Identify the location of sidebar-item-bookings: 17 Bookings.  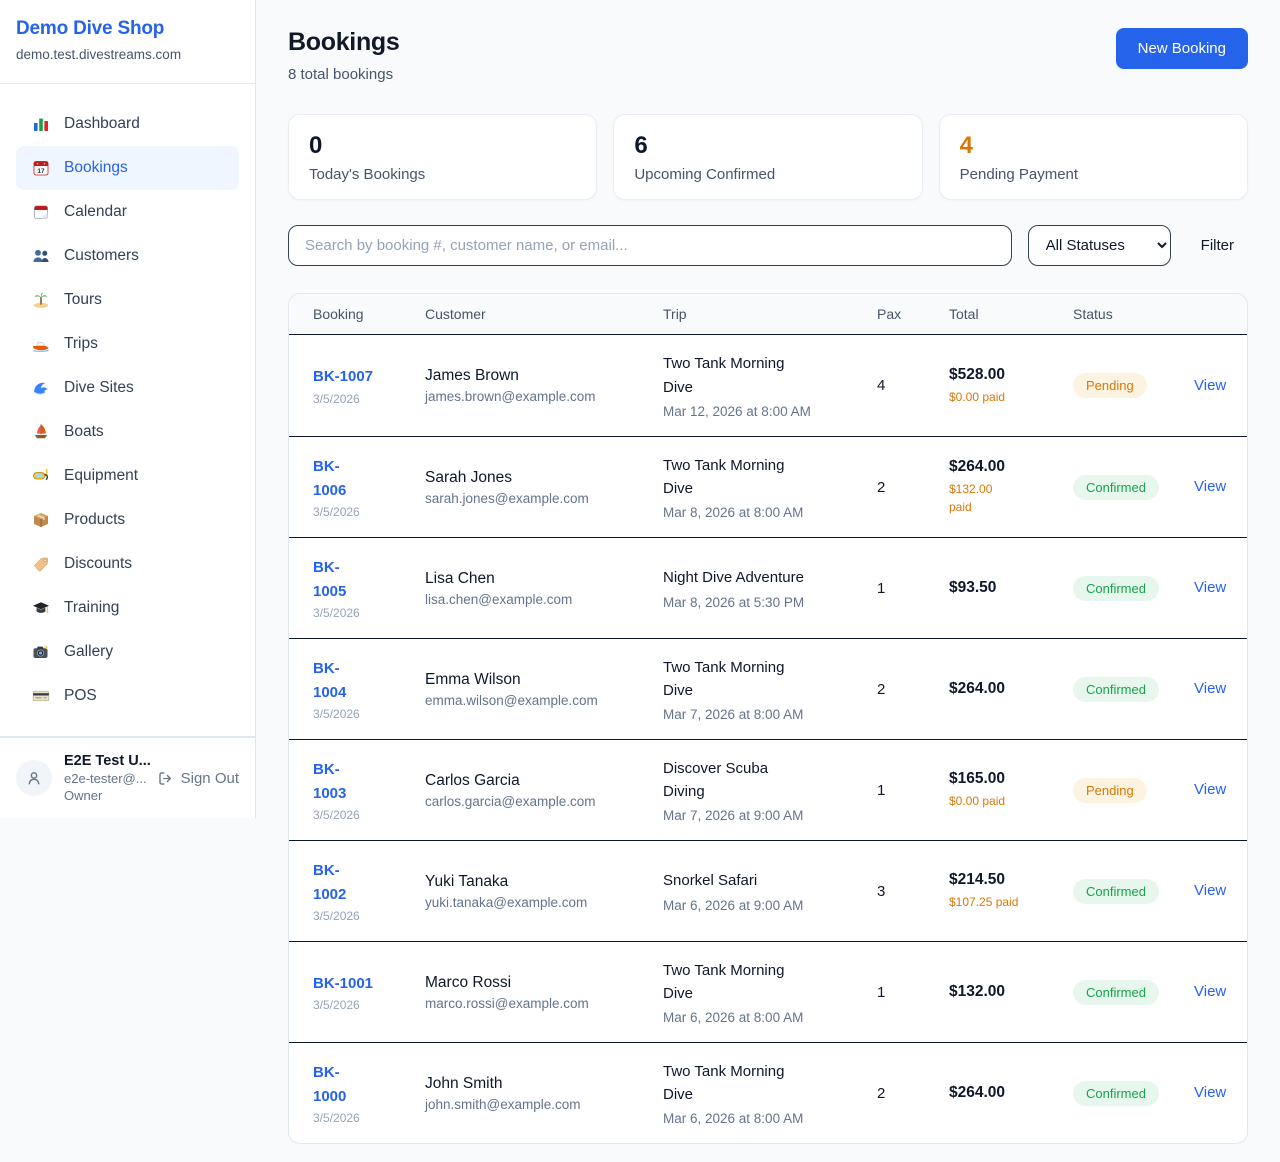
(127, 168).